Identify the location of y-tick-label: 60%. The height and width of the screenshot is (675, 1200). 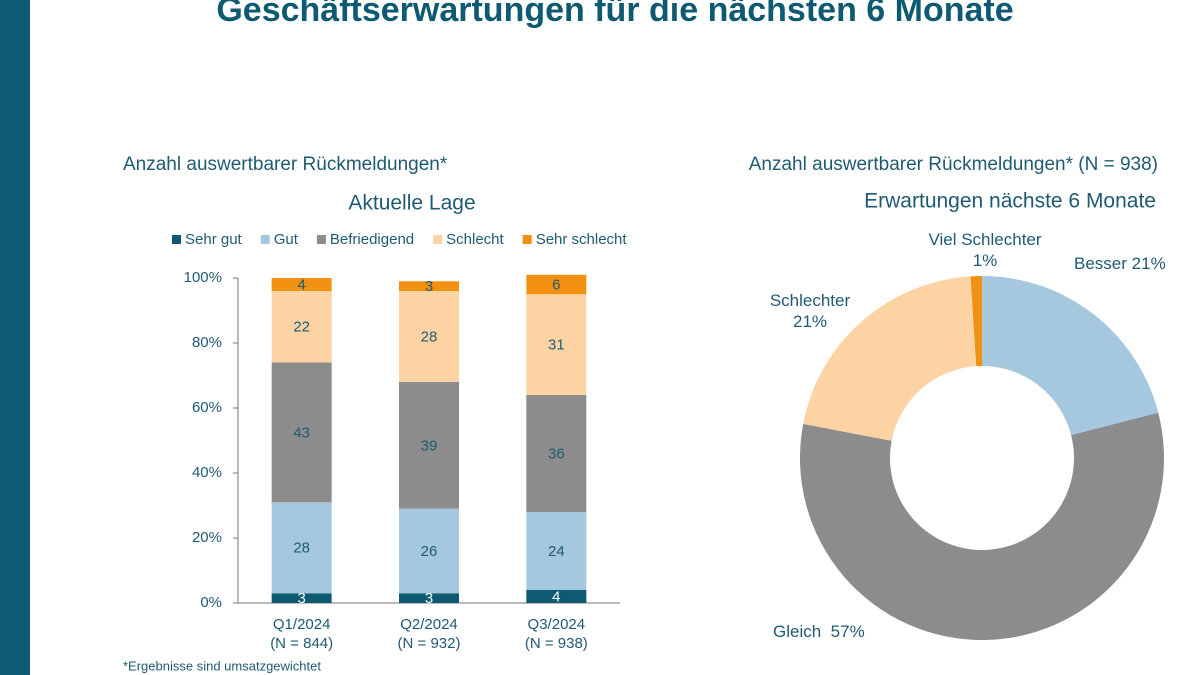
(207, 407).